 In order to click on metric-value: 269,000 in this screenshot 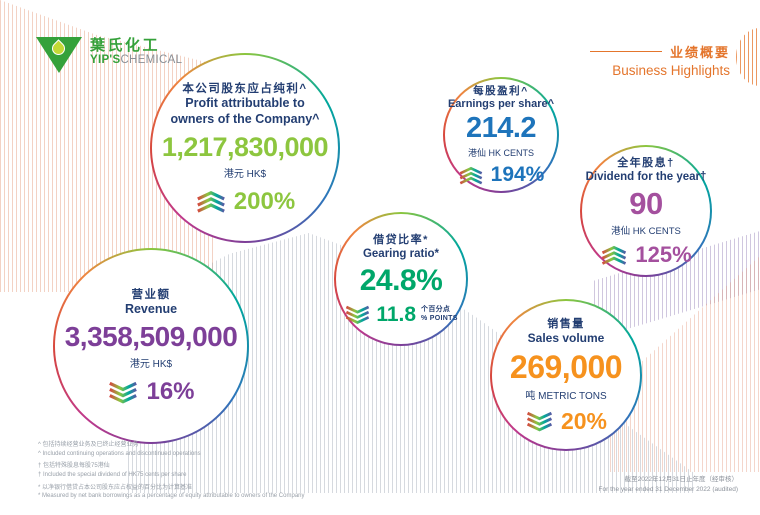, I will do `click(566, 367)`.